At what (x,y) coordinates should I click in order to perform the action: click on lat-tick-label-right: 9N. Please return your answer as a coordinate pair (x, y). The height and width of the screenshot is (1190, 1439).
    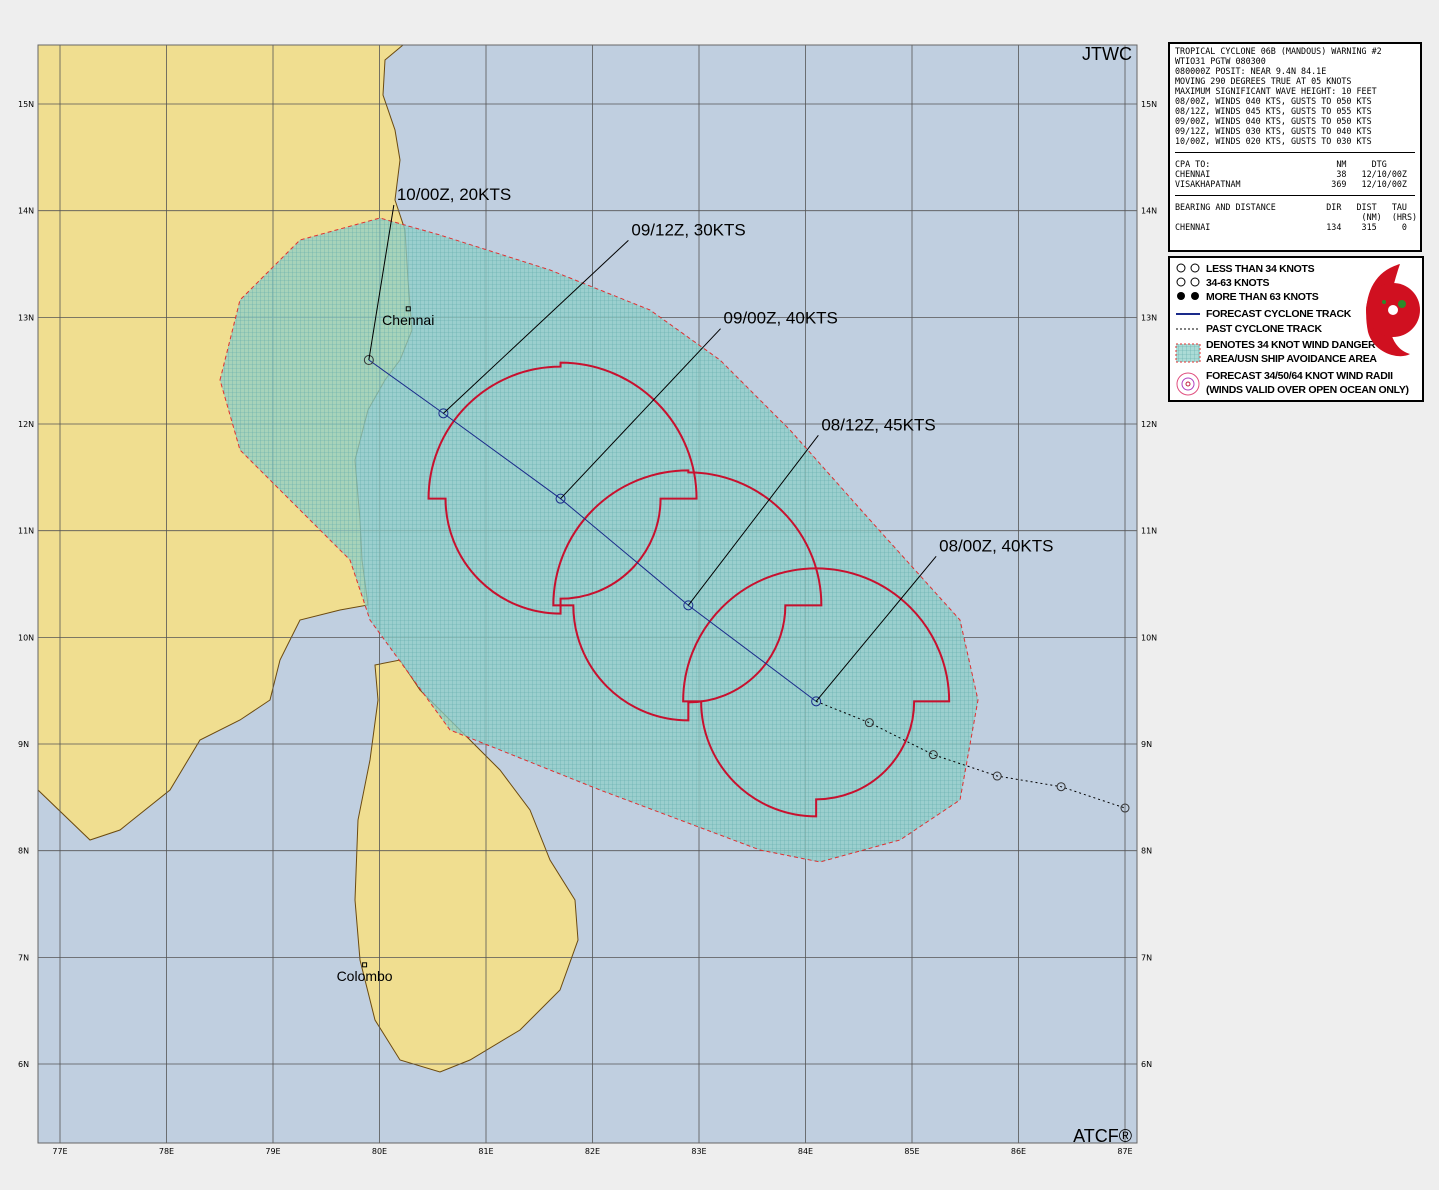
    Looking at the image, I should click on (1146, 744).